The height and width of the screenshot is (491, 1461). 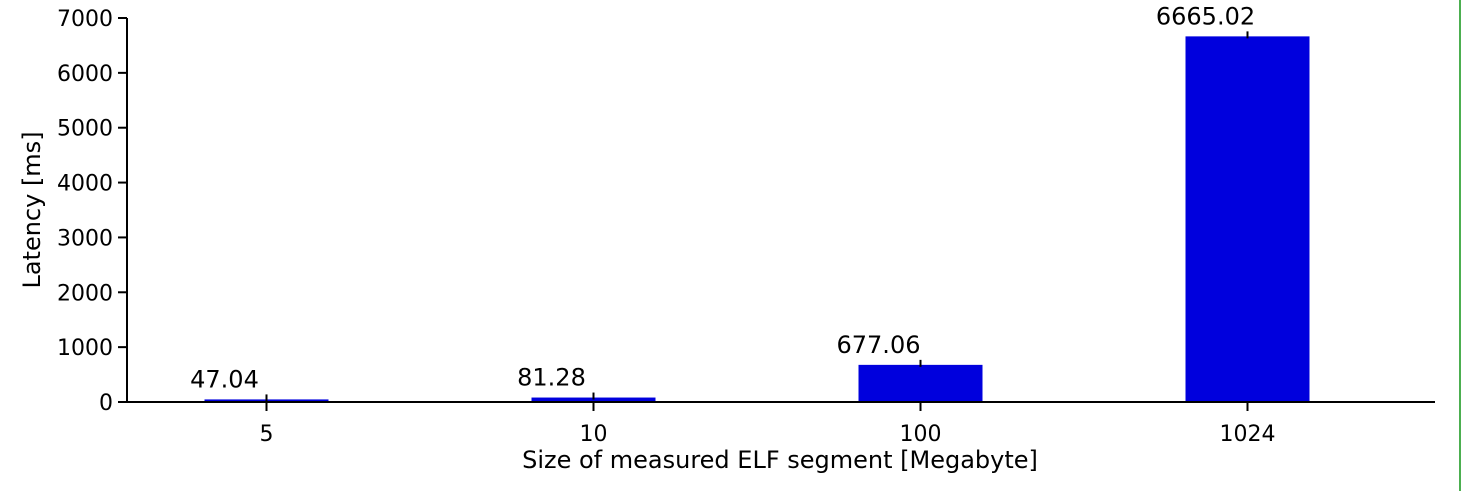 I want to click on y-axis: 0 1000 2000 3000 4000 5000 6000 7000, so click(x=92, y=211).